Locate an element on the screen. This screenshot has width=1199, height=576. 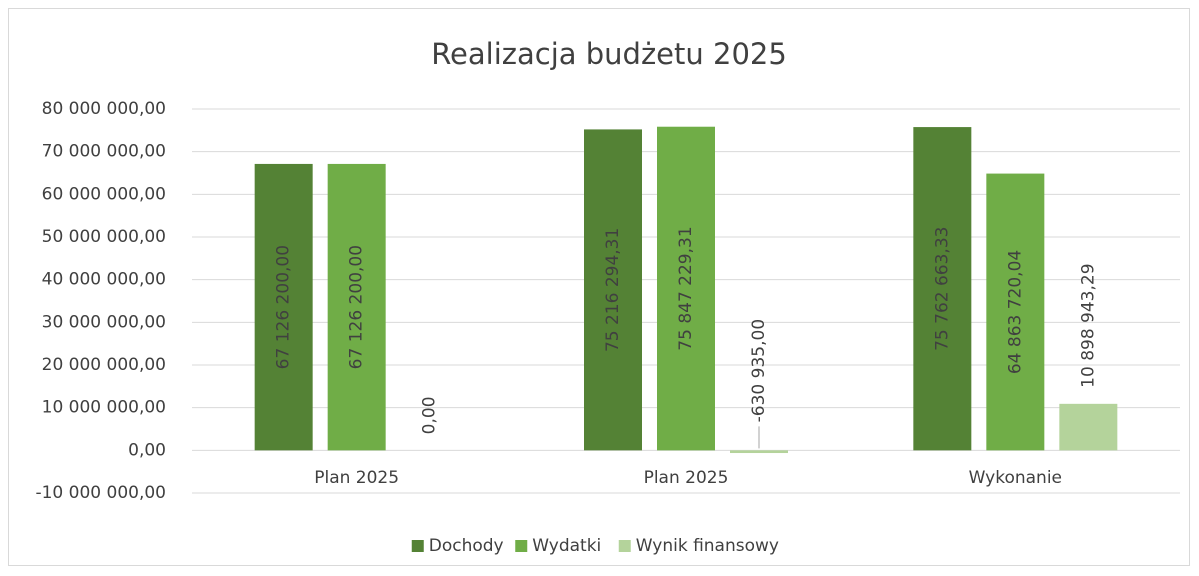
data-label: 64 863 720,04 is located at coordinates (1015, 312).